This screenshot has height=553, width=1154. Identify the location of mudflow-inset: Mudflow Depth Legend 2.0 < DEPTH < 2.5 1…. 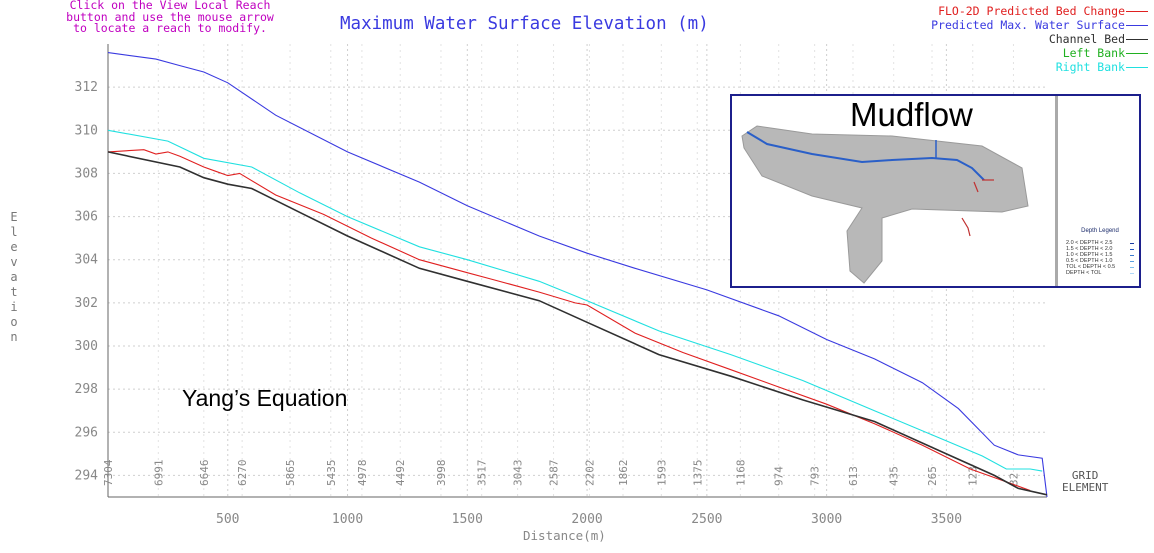
(935, 191).